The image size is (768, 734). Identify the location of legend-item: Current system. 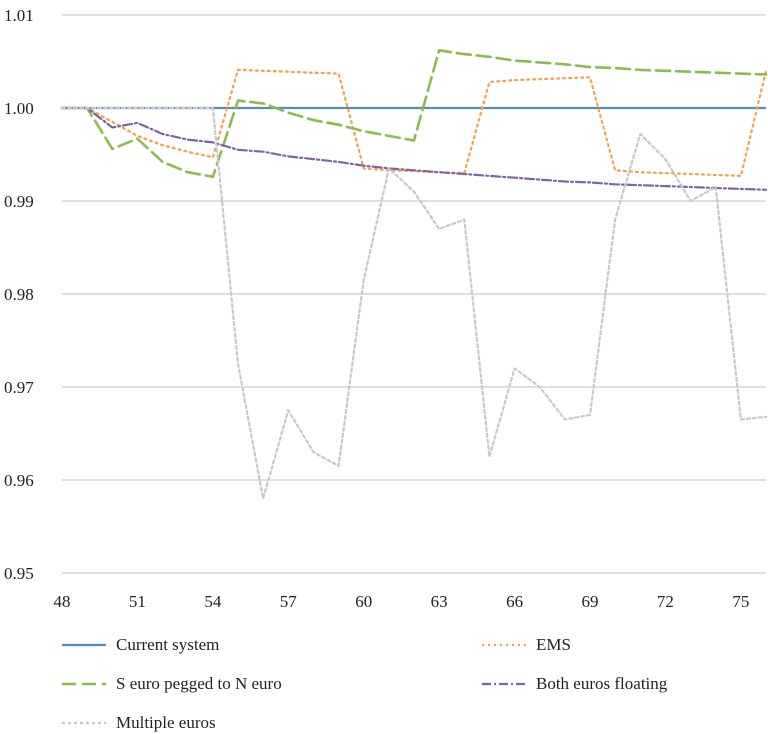
(140, 645).